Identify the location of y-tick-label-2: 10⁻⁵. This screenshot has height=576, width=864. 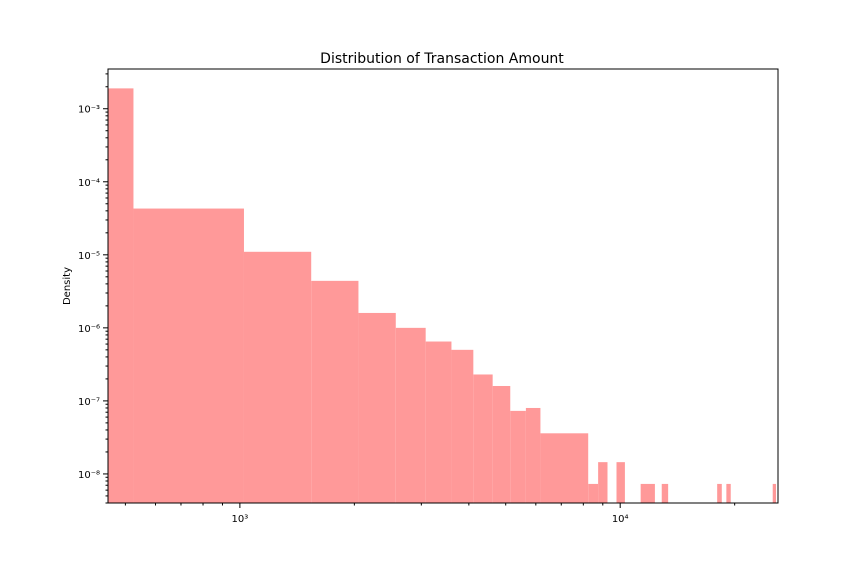
(89, 256).